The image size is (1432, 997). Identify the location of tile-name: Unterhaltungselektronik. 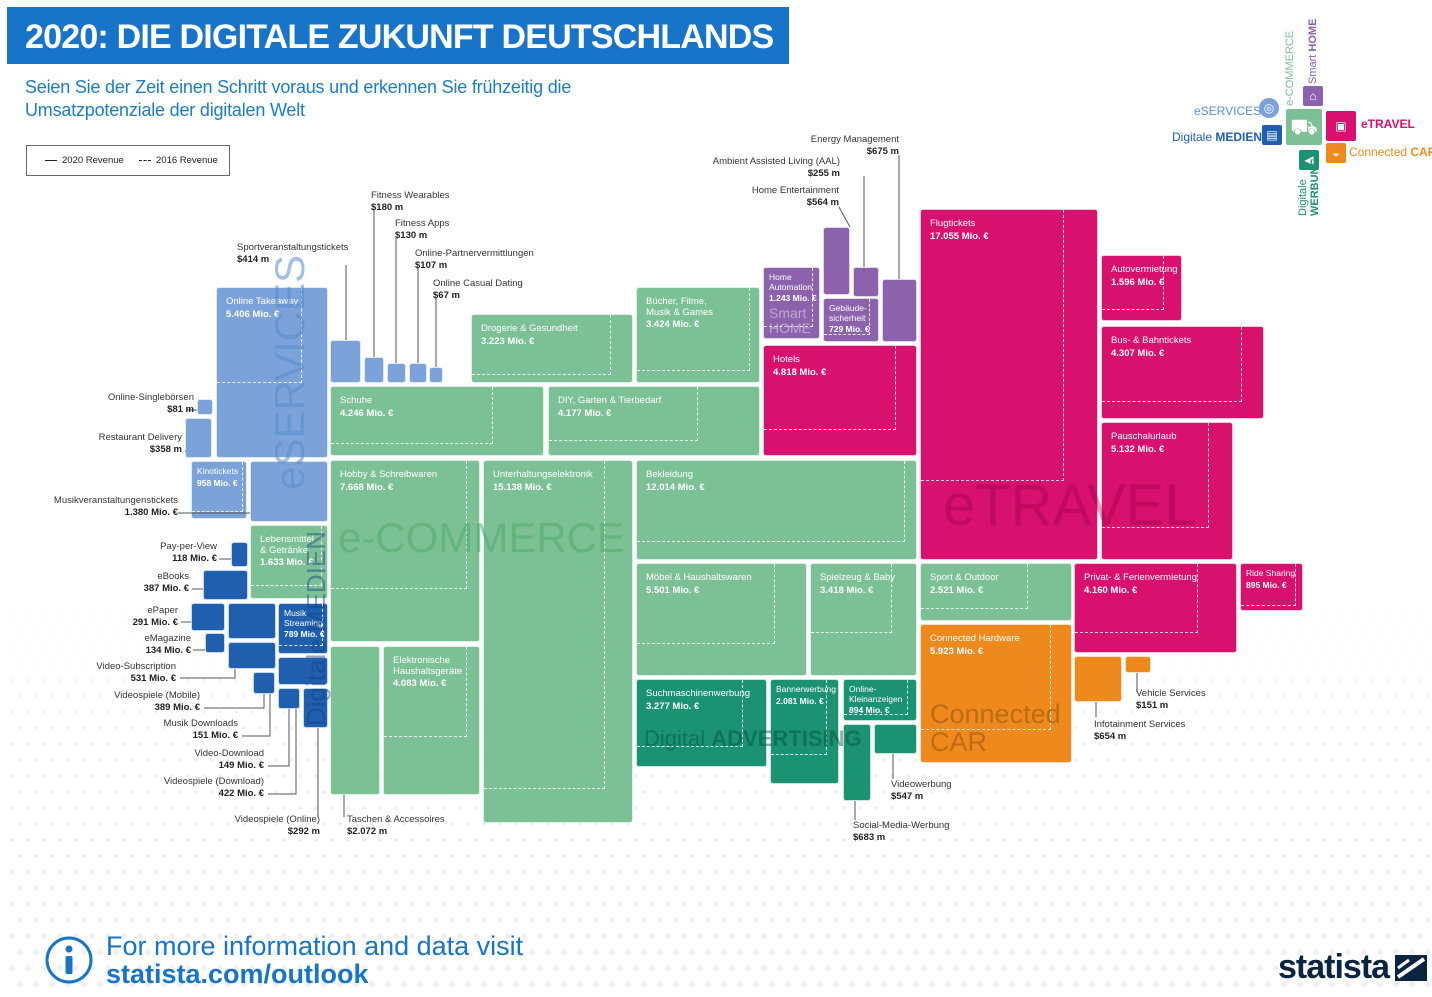
(543, 474).